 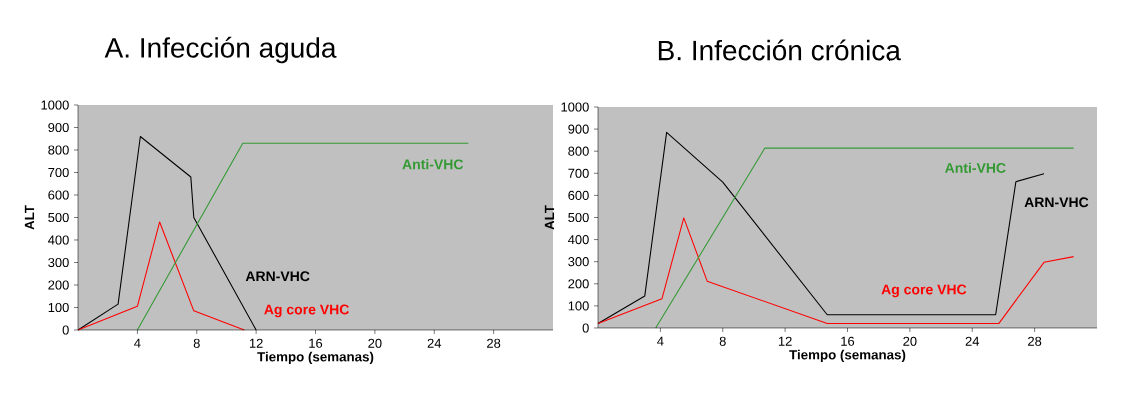 What do you see at coordinates (779, 50) in the screenshot?
I see `chart-title: B. Infección crónica` at bounding box center [779, 50].